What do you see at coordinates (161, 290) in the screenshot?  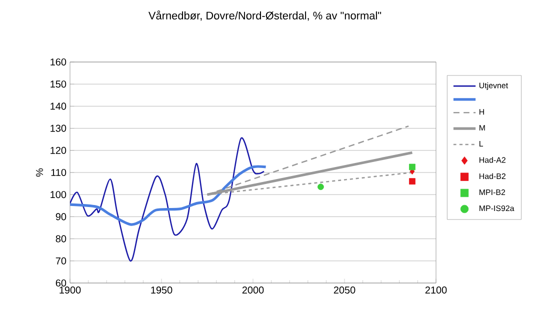 I see `x-tick-label: 1950` at bounding box center [161, 290].